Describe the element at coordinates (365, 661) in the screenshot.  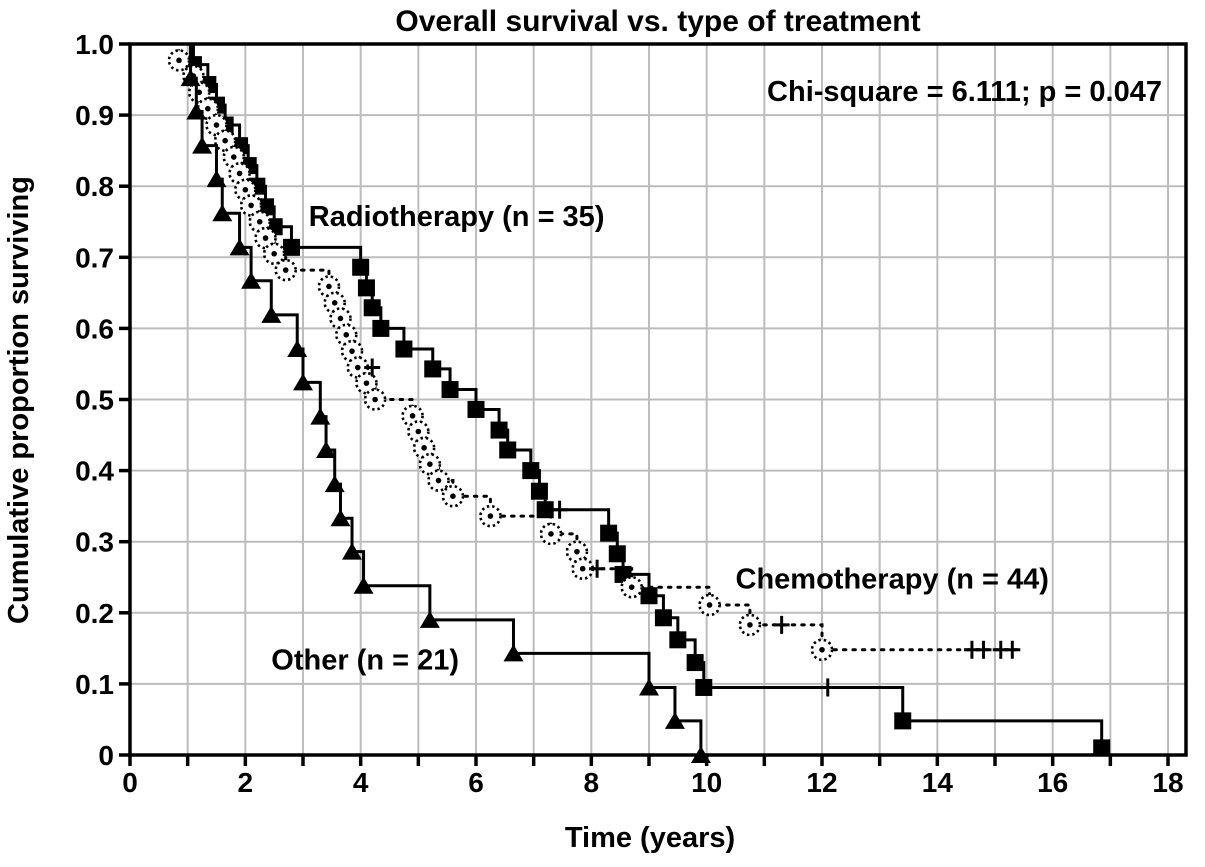
I see `series-label-other: Other (n = 21)` at that location.